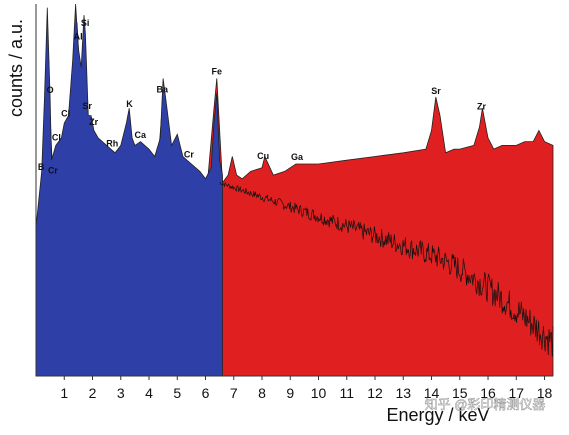  I want to click on peak-label-ga-16: Ga, so click(297, 157).